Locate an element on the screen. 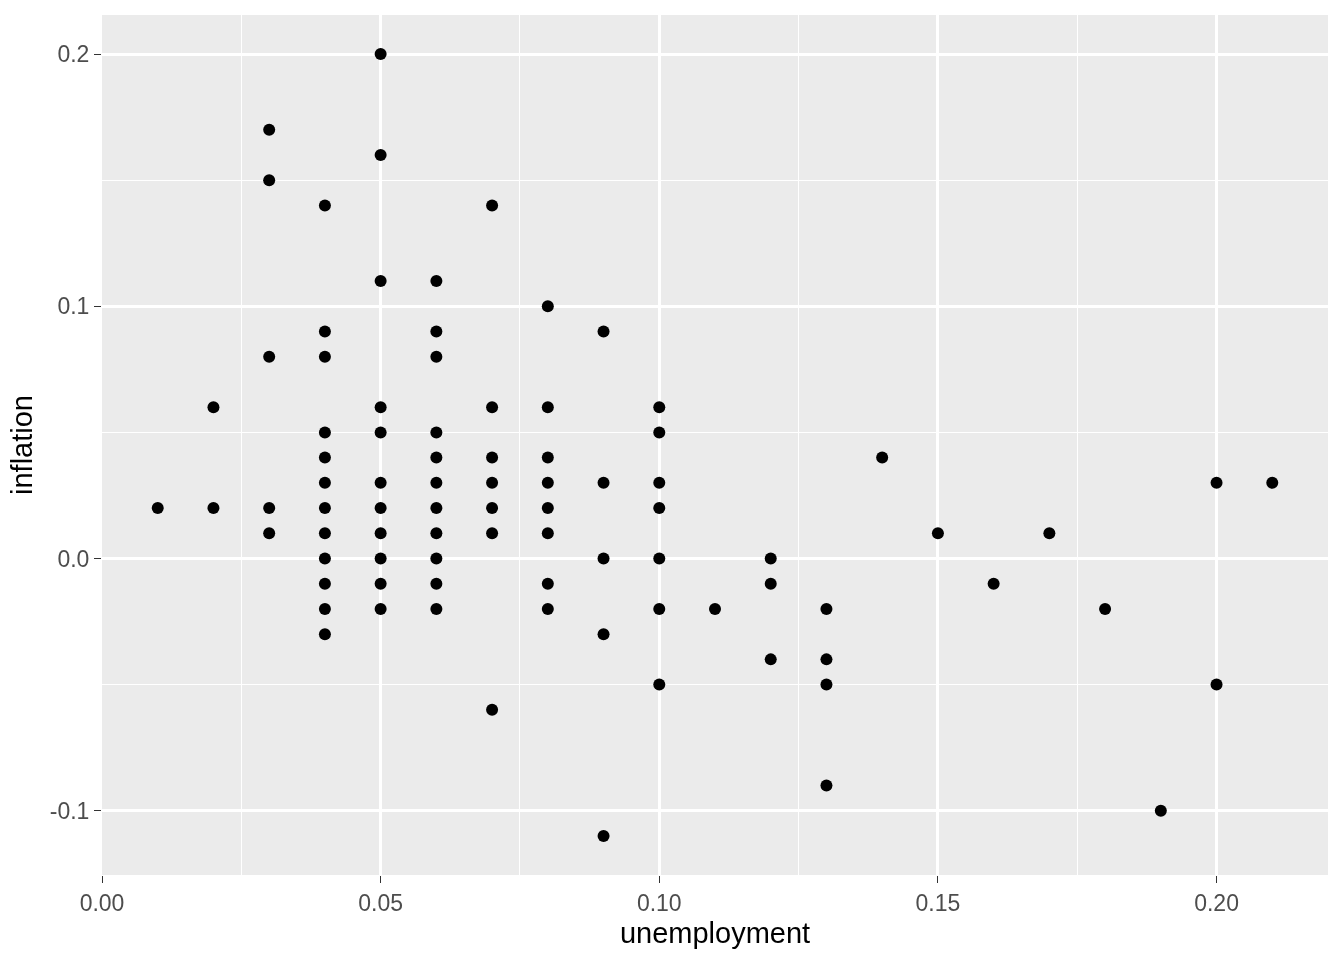  y-tick-label: 0.0 is located at coordinates (73, 558).